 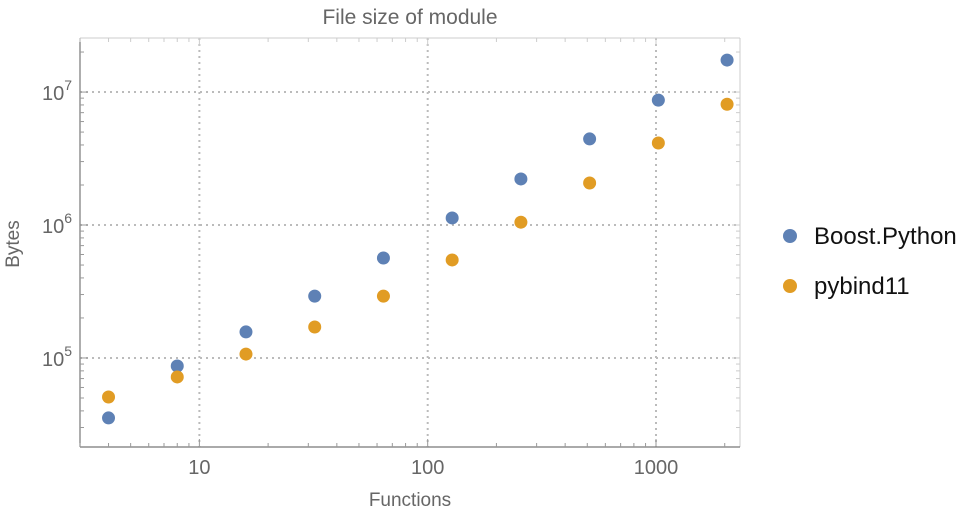 I want to click on legend-label: pybind11, so click(x=862, y=286).